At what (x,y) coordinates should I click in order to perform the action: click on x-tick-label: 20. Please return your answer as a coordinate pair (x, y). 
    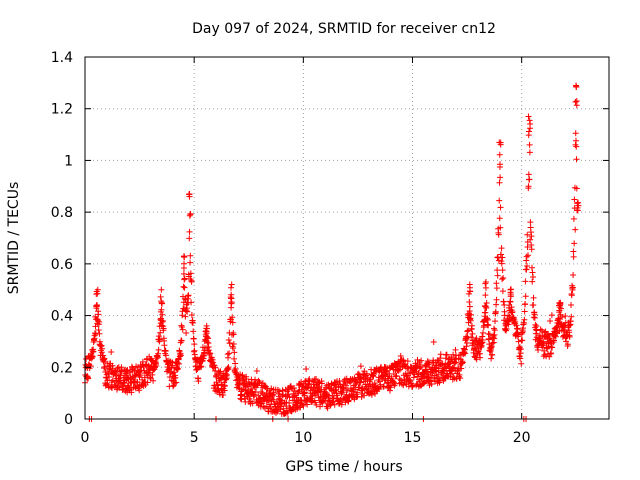
    Looking at the image, I should click on (522, 438).